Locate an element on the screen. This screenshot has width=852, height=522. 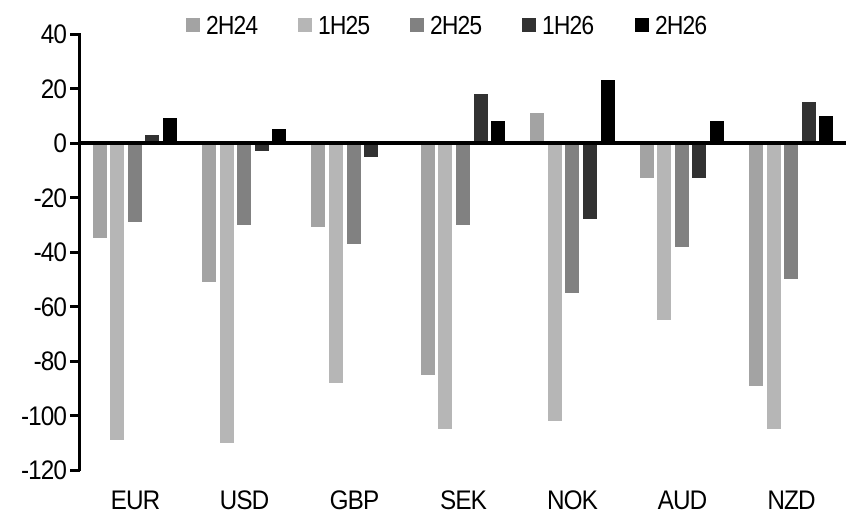
legend-item-1H25: 1H25 is located at coordinates (337, 25).